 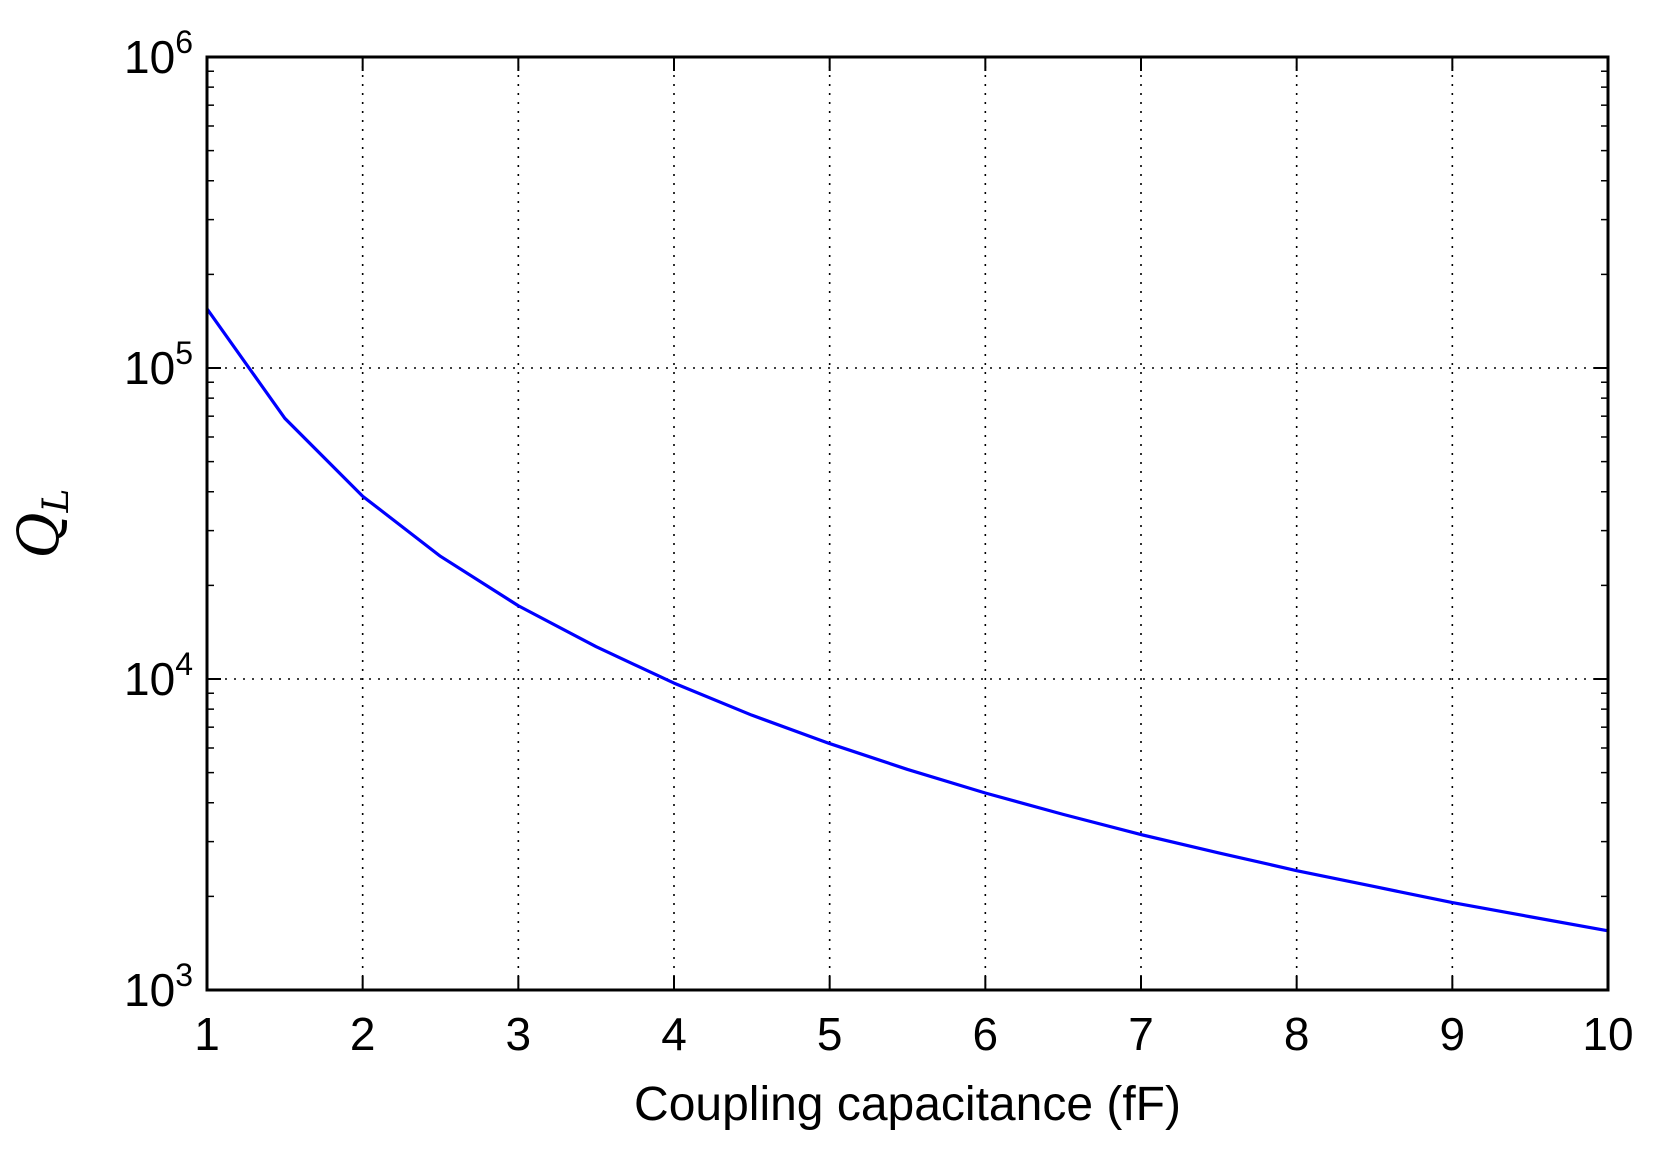 What do you see at coordinates (56, 501) in the screenshot?
I see `y-axis-title-subscript: L` at bounding box center [56, 501].